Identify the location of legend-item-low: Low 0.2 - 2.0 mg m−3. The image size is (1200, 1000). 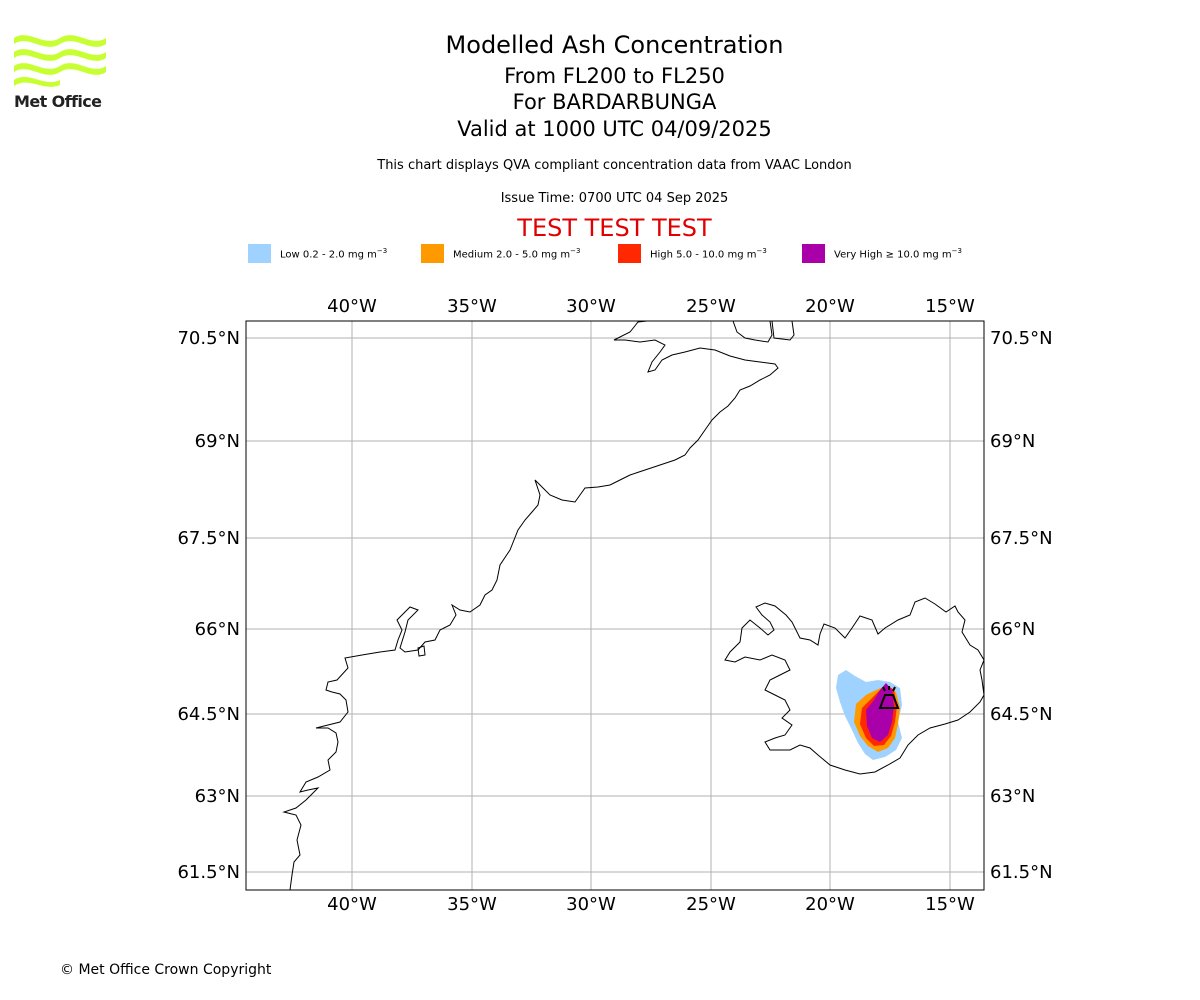
(317, 253).